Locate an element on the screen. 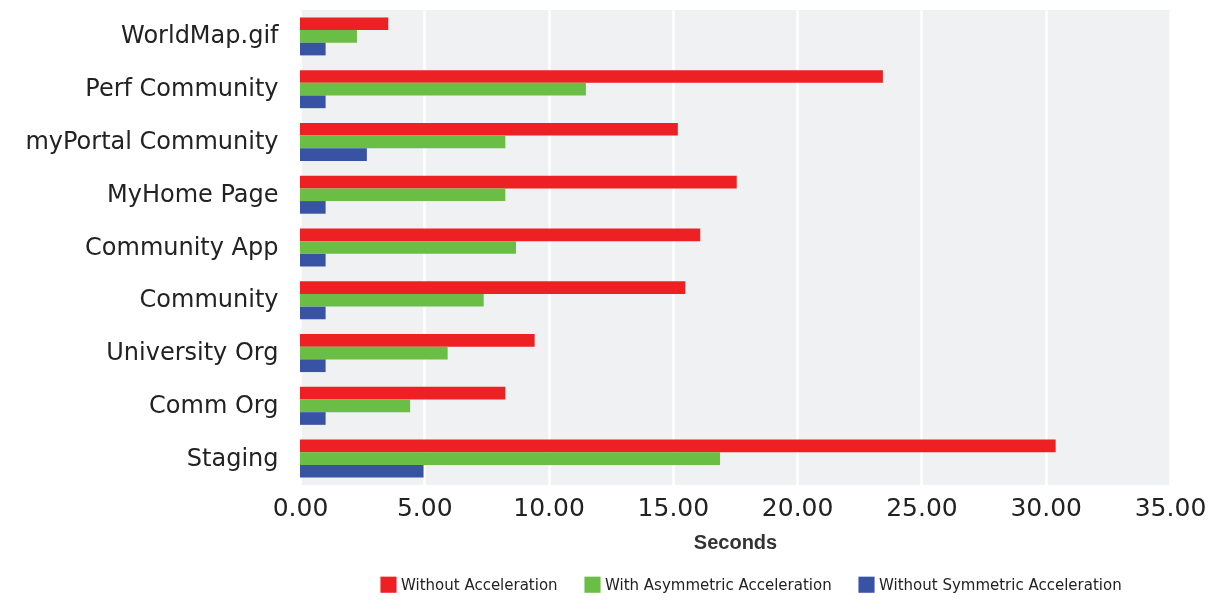 The width and height of the screenshot is (1229, 614). x-tick-label: 30.00 is located at coordinates (1046, 507).